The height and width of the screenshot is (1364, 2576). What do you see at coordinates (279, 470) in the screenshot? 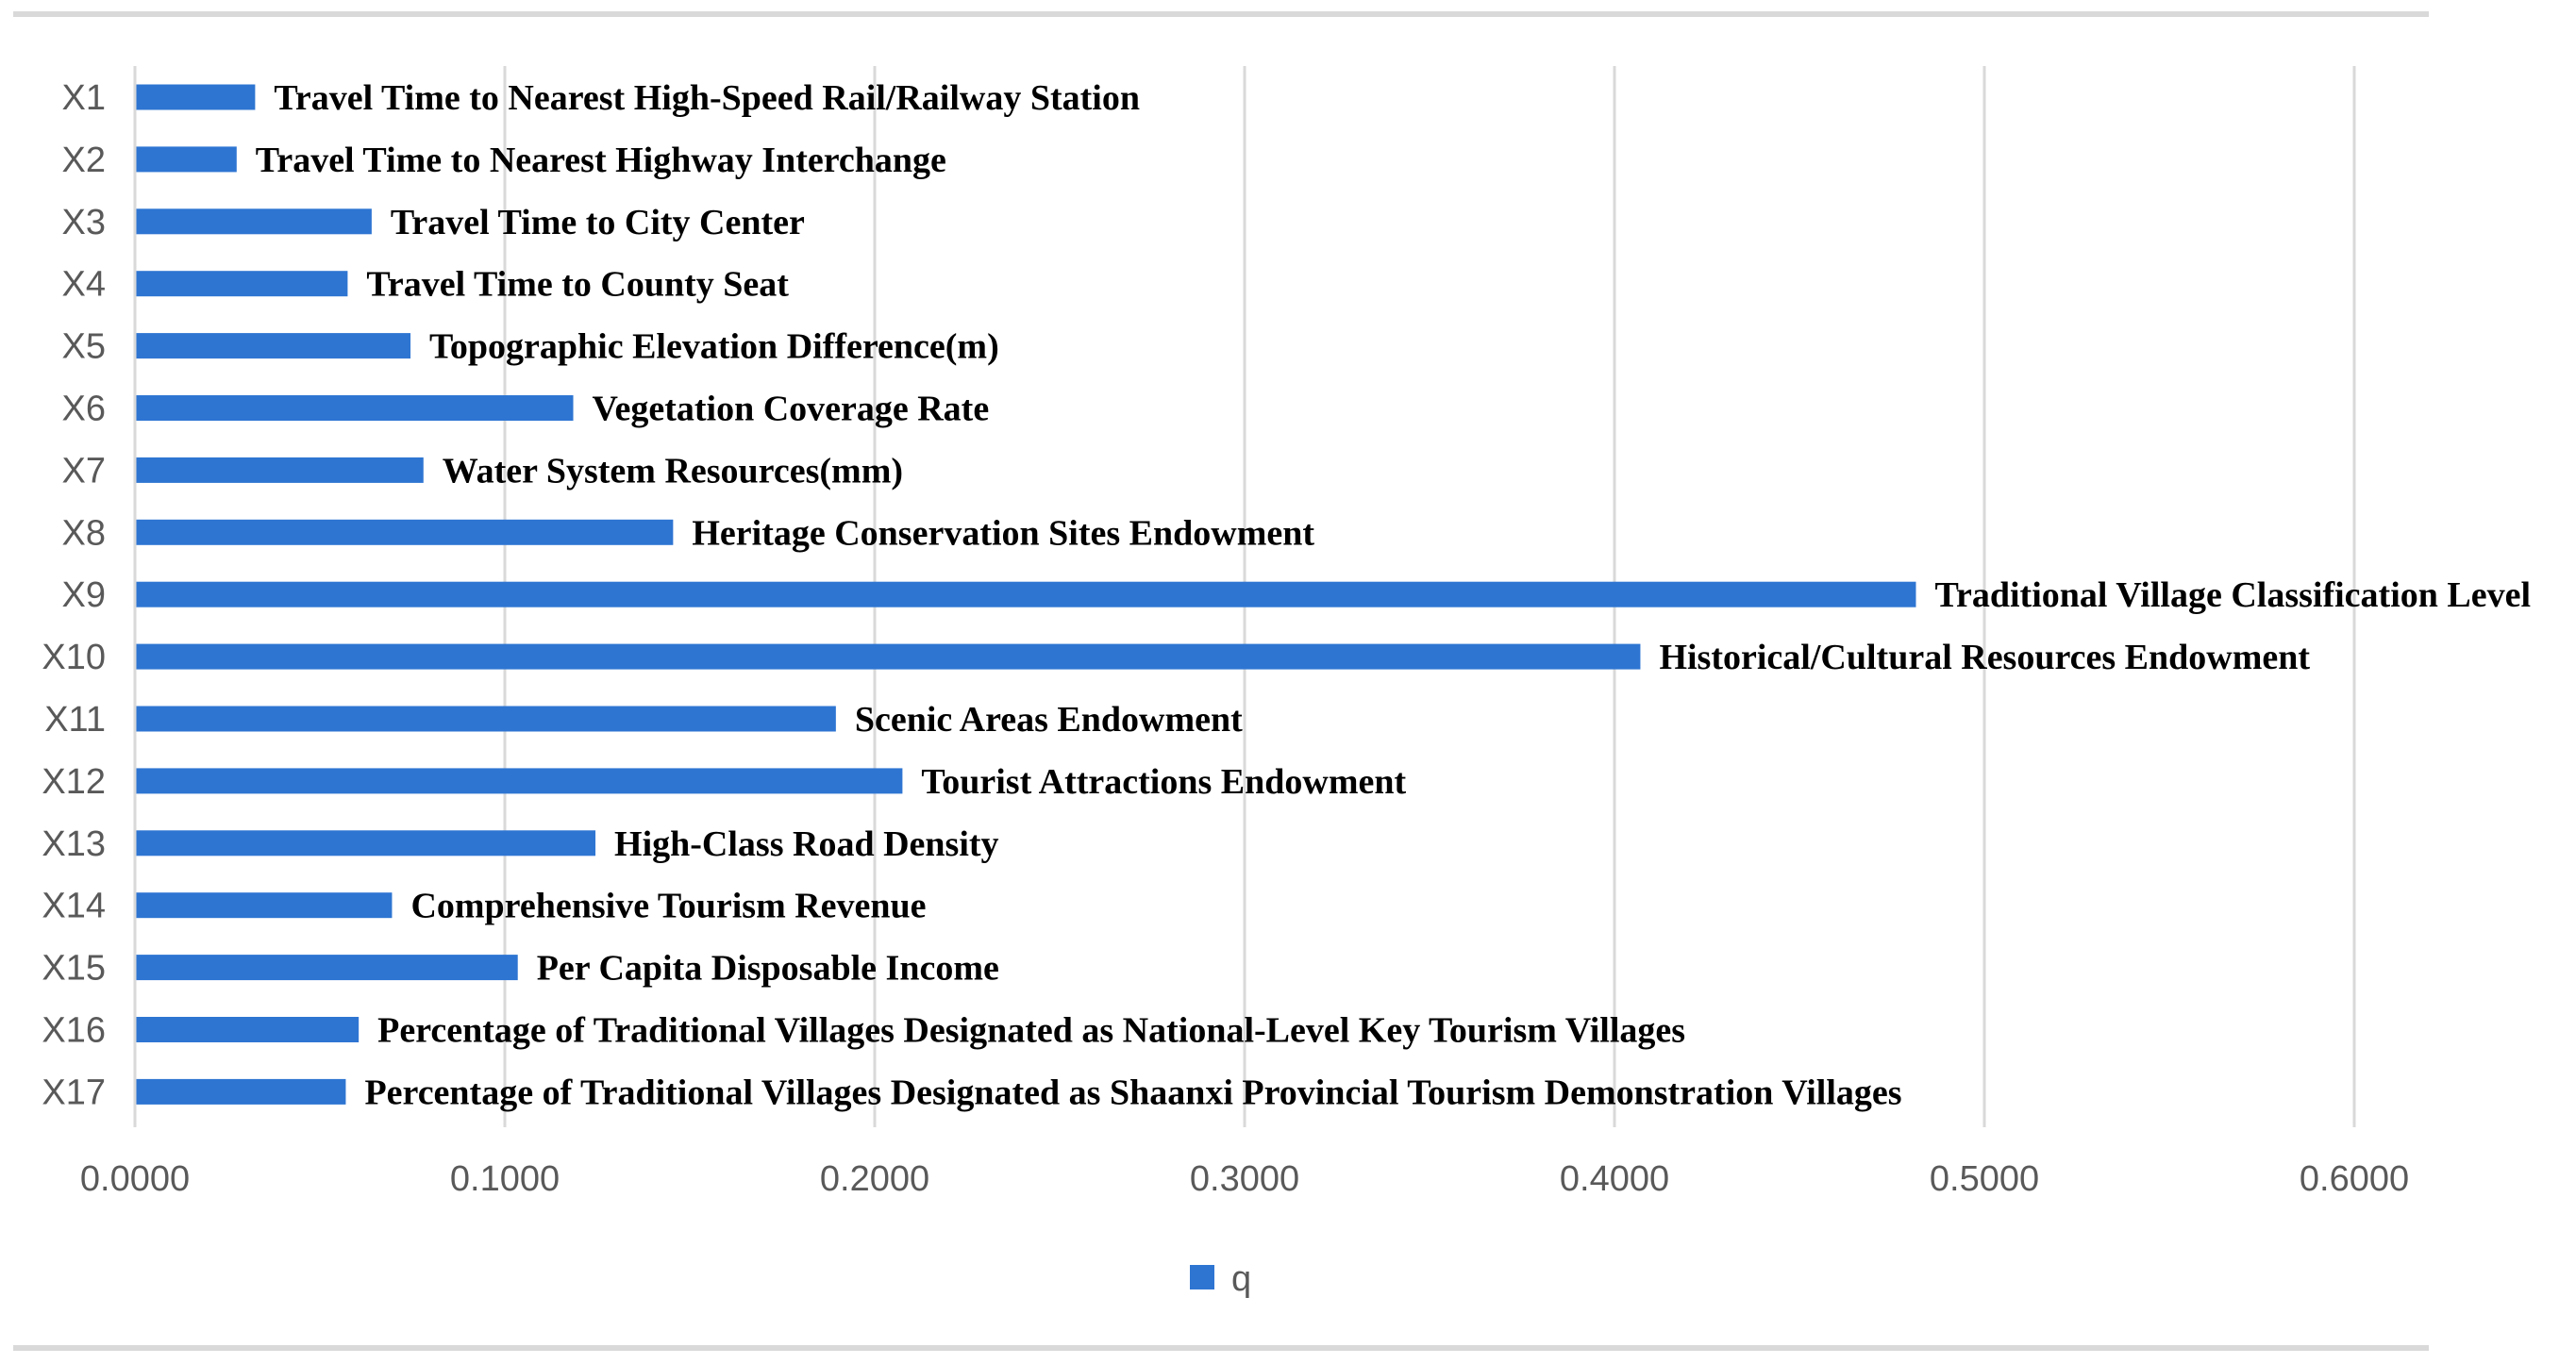
I see `bar-x7` at bounding box center [279, 470].